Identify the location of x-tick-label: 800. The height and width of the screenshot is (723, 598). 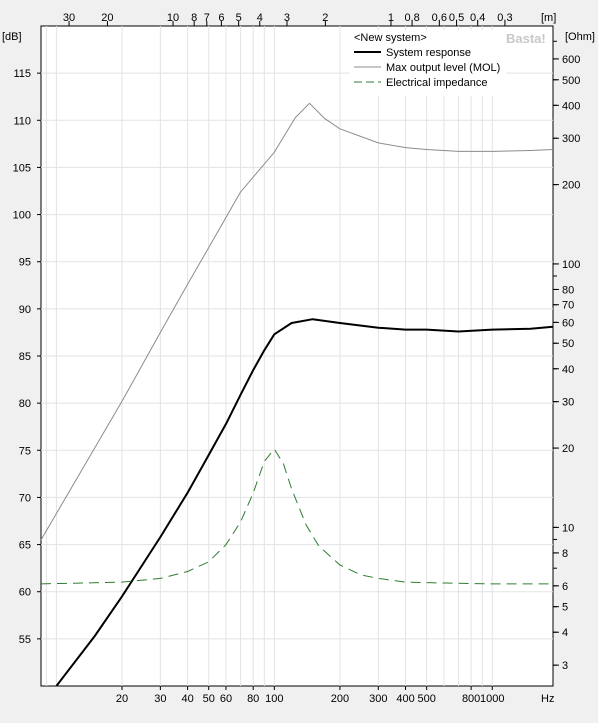
(471, 699).